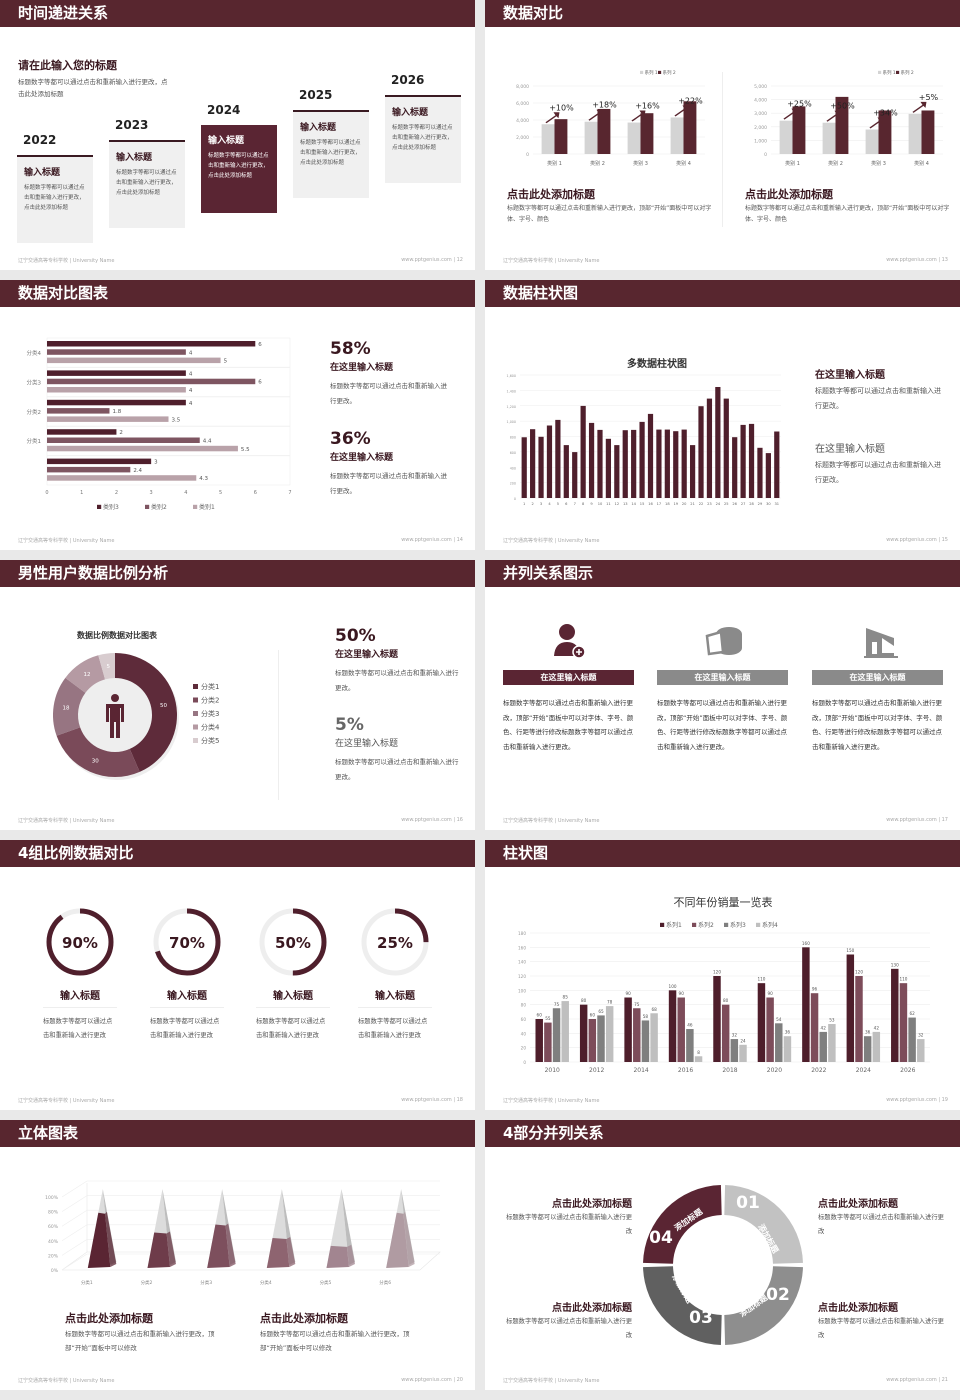  What do you see at coordinates (210, 727) in the screenshot?
I see `legend-label: 分类4` at bounding box center [210, 727].